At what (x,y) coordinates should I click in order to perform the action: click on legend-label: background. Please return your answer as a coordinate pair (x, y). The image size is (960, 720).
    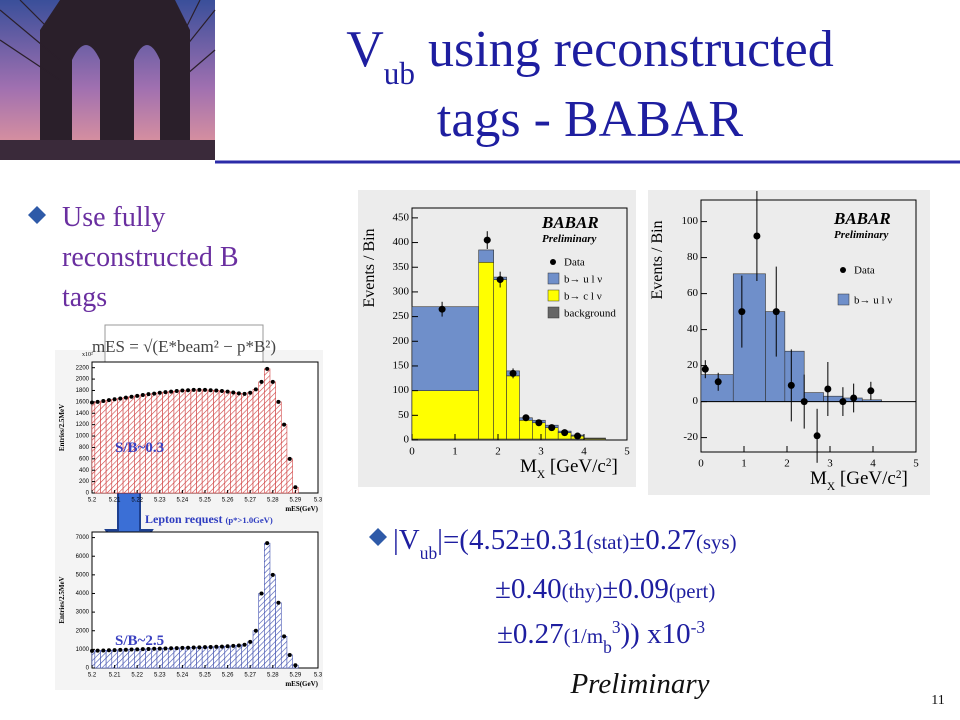
    Looking at the image, I should click on (590, 314).